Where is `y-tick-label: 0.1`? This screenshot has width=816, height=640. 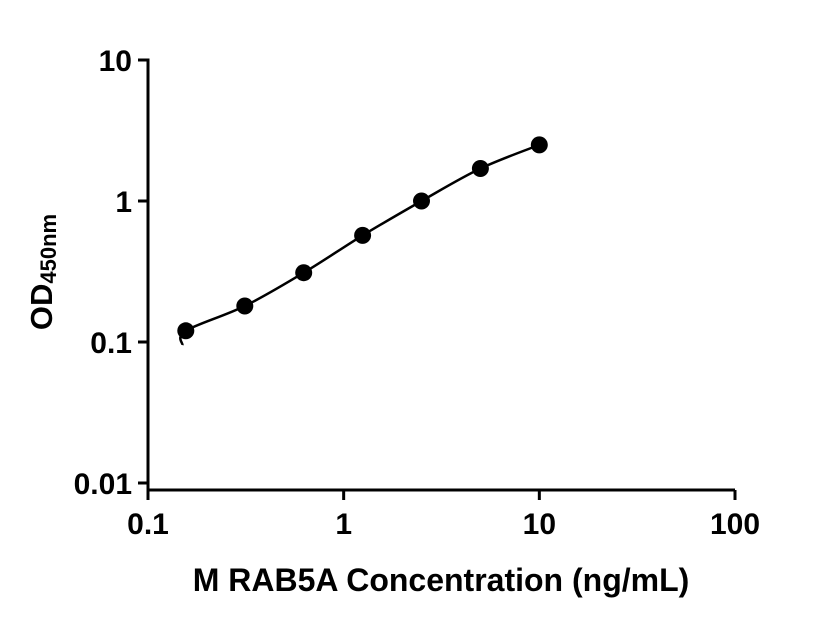
y-tick-label: 0.1 is located at coordinates (111, 343).